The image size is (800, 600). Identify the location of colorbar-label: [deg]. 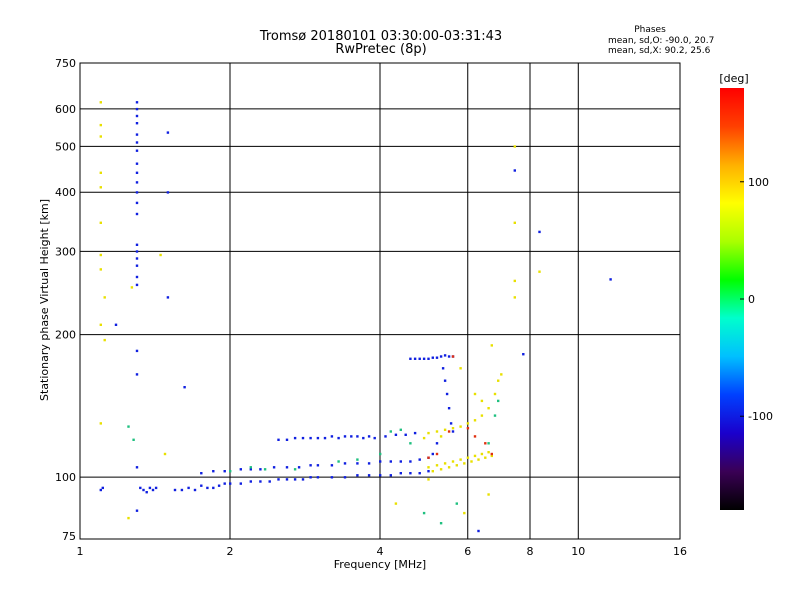
(733, 78).